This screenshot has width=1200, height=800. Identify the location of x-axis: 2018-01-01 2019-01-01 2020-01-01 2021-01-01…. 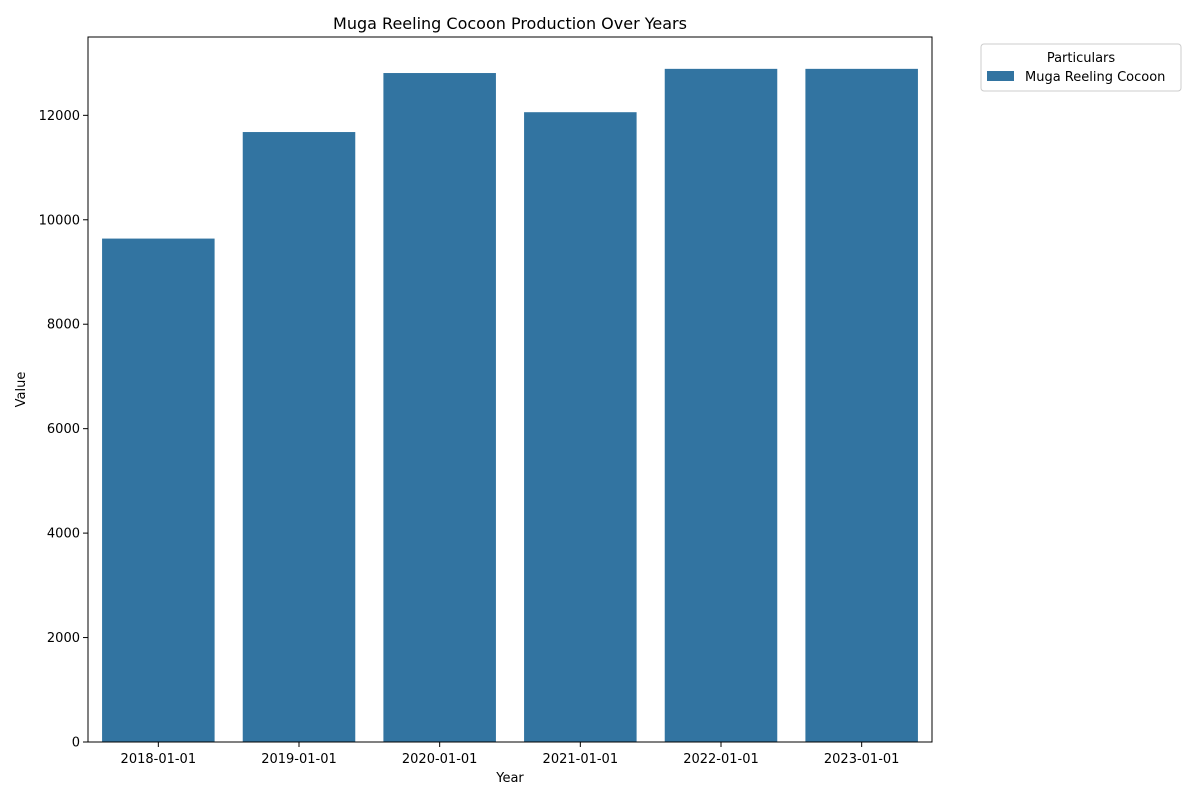
(510, 754).